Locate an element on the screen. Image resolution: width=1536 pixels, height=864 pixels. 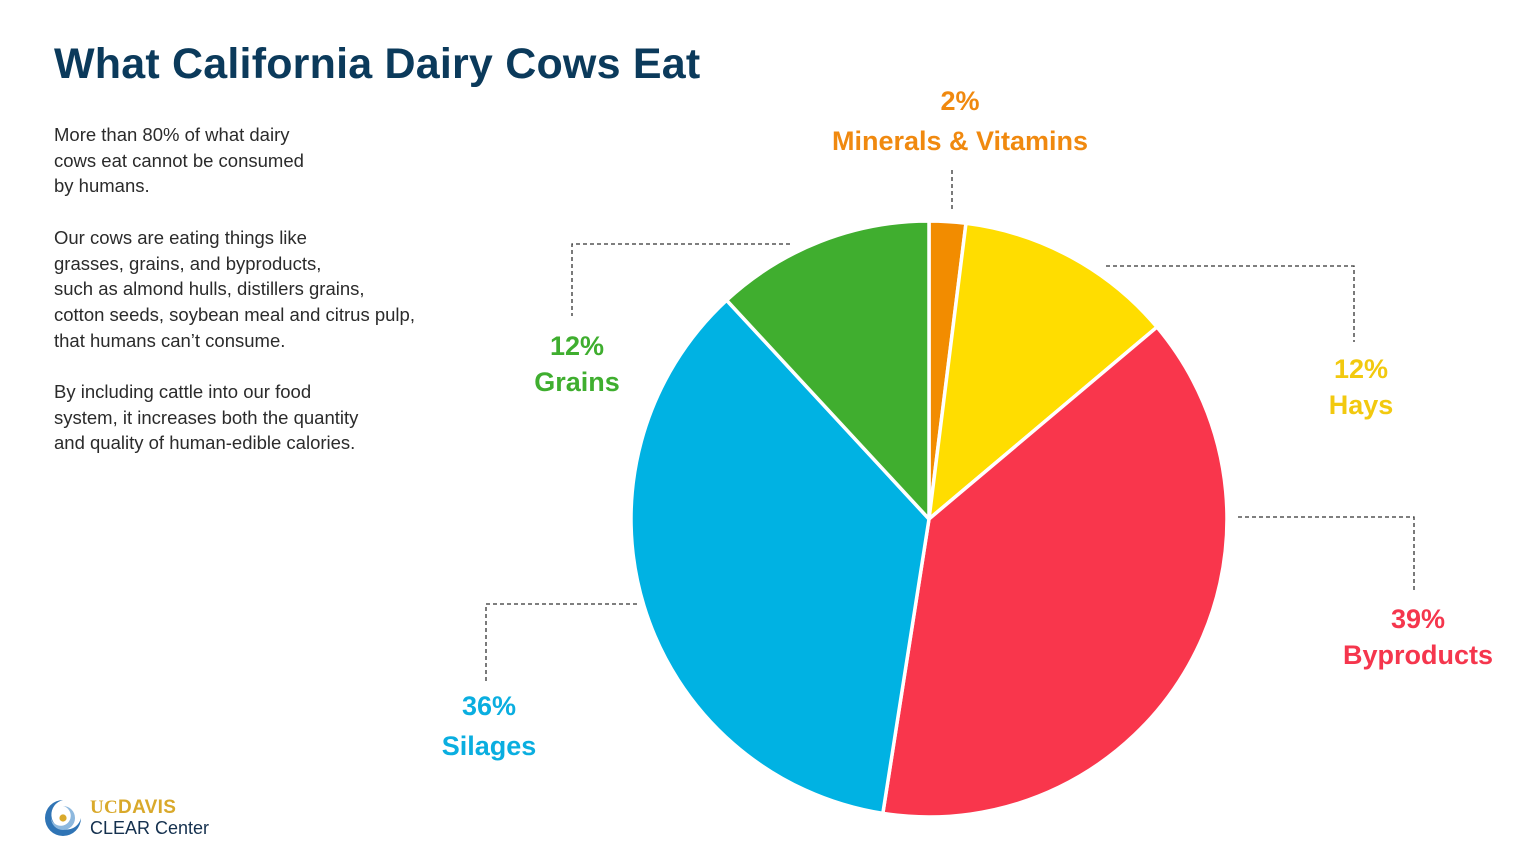
logo-davis: DAVIS is located at coordinates (147, 807).